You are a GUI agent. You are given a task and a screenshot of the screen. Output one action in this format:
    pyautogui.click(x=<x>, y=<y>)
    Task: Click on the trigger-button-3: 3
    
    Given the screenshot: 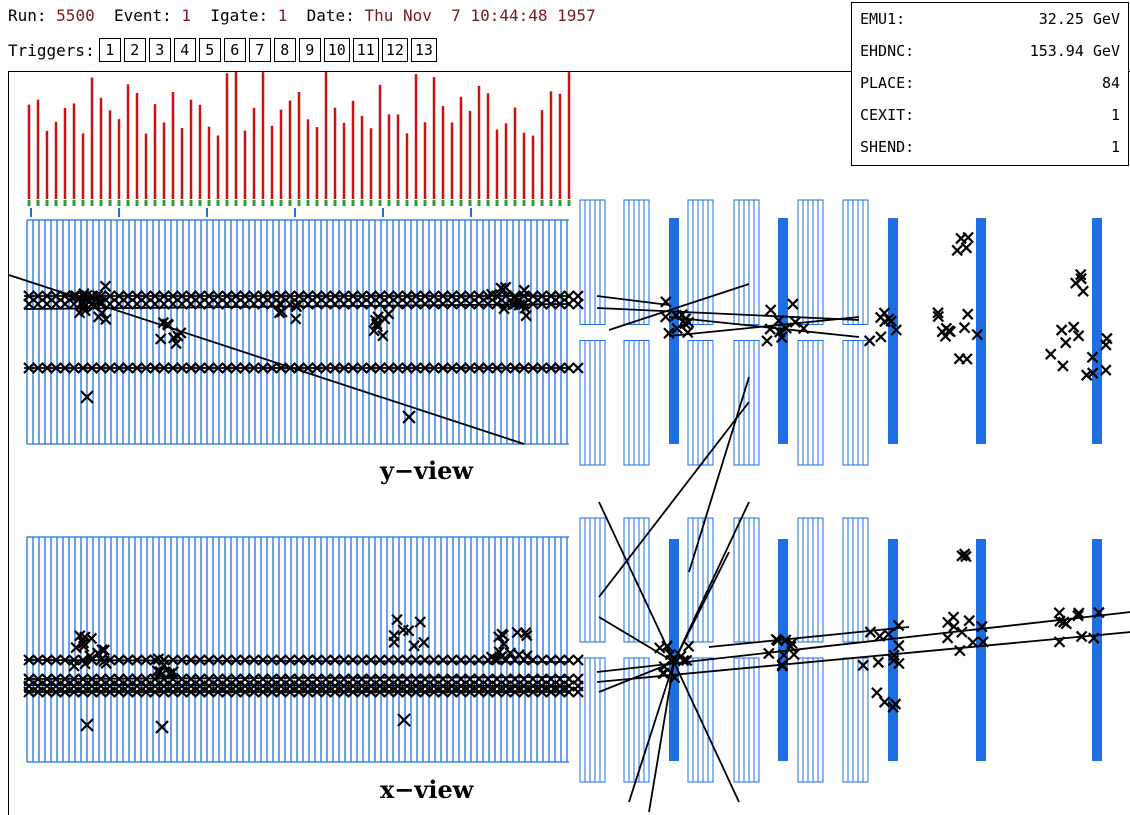 What is the action you would take?
    pyautogui.click(x=159, y=50)
    